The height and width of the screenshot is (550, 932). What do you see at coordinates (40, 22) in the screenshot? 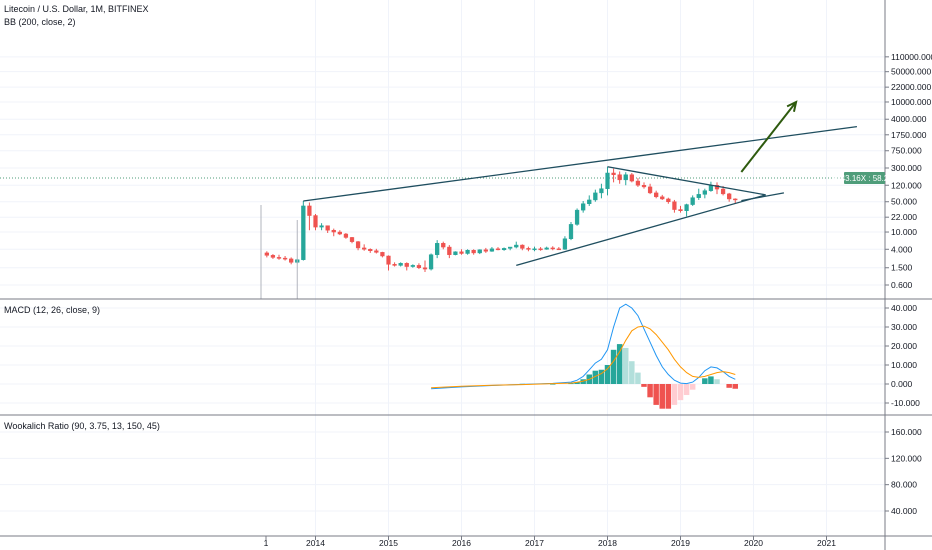
I see `bb-indicator-label: BB (200, close, 2)` at bounding box center [40, 22].